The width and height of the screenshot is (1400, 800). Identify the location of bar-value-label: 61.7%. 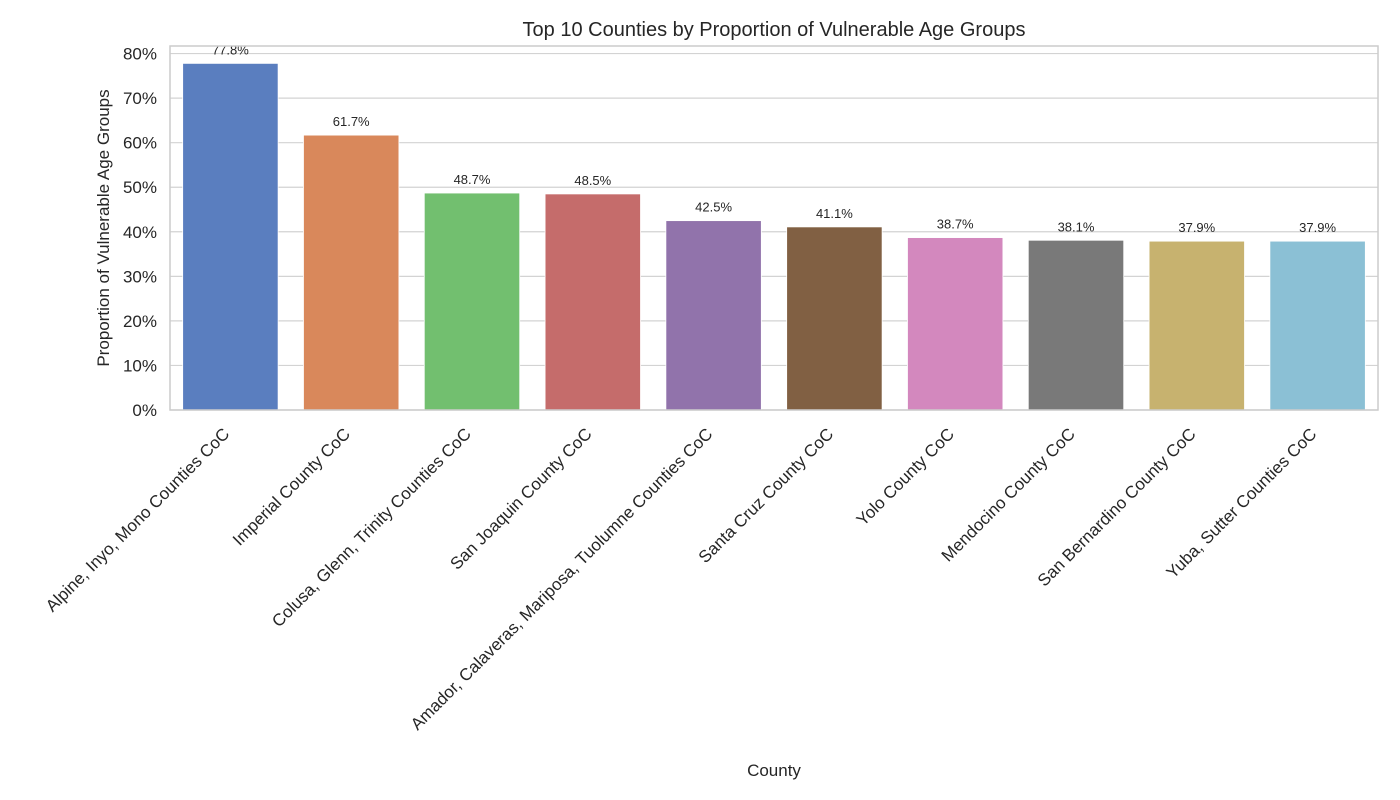
(351, 121).